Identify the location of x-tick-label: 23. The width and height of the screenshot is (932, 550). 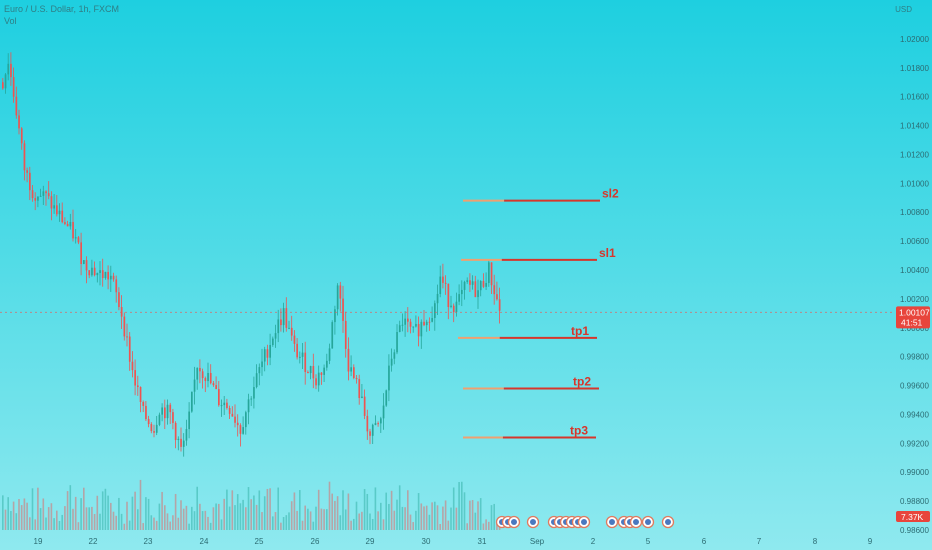
(148, 541).